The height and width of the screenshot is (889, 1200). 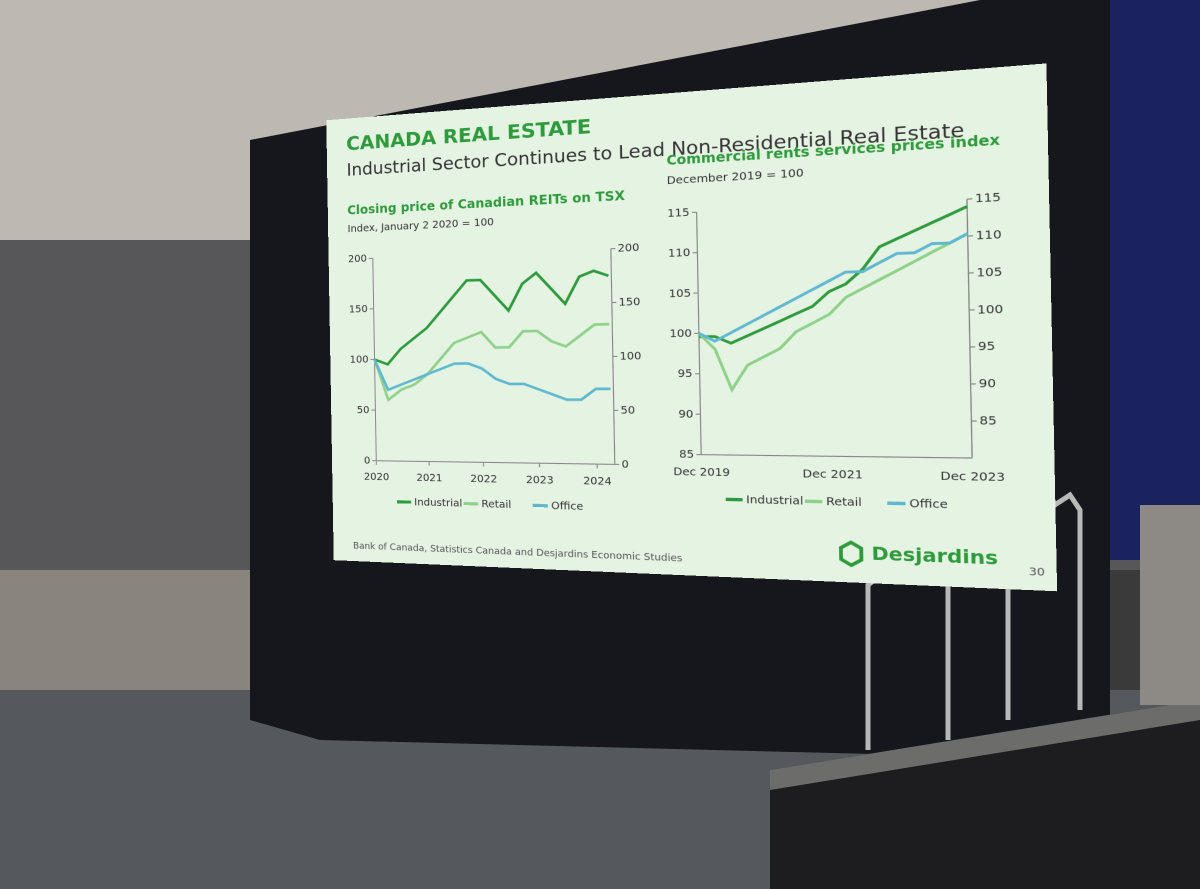 What do you see at coordinates (972, 477) in the screenshot?
I see `x-tick-label: Dec 2023` at bounding box center [972, 477].